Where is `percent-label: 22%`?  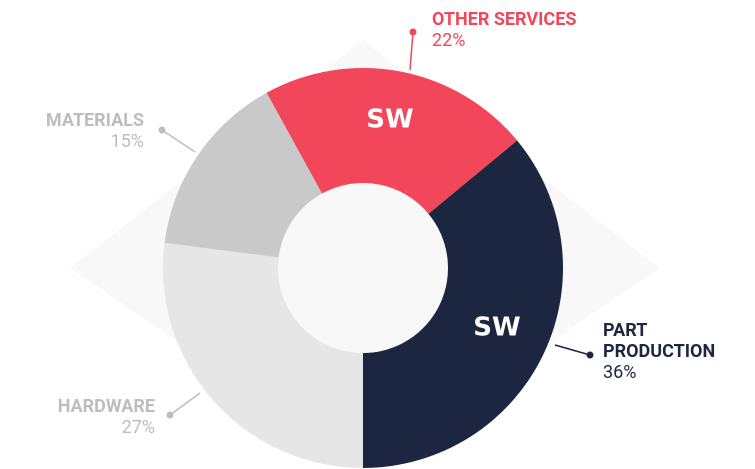 percent-label: 22% is located at coordinates (449, 40).